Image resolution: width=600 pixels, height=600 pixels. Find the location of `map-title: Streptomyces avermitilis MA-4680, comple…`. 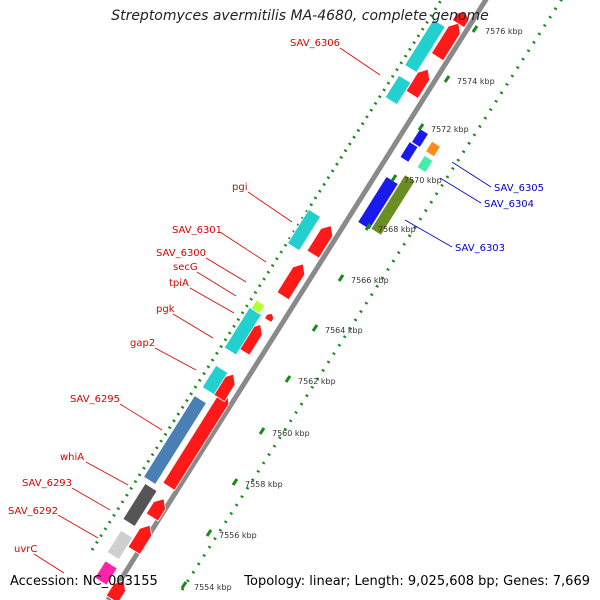

map-title: Streptomyces avermitilis MA-4680, comple… is located at coordinates (300, 16).